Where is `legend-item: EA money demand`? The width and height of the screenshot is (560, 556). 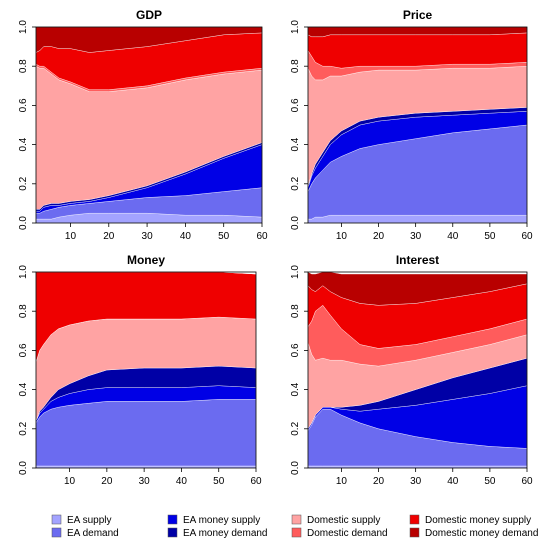
legend-item: EA money demand is located at coordinates (217, 533).